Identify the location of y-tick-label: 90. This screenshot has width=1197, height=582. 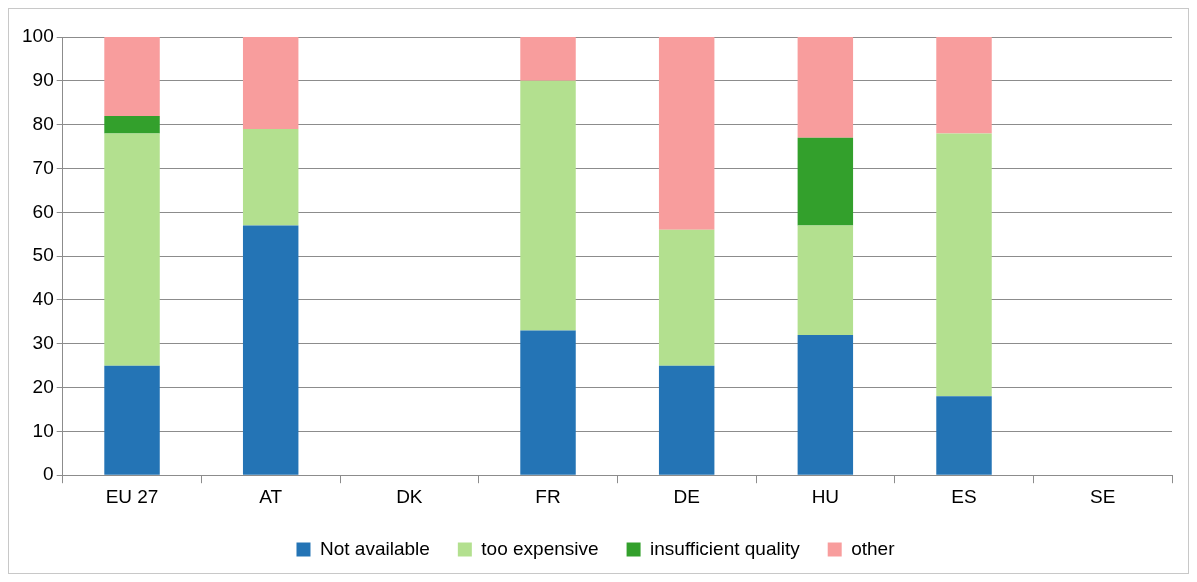
(43, 80).